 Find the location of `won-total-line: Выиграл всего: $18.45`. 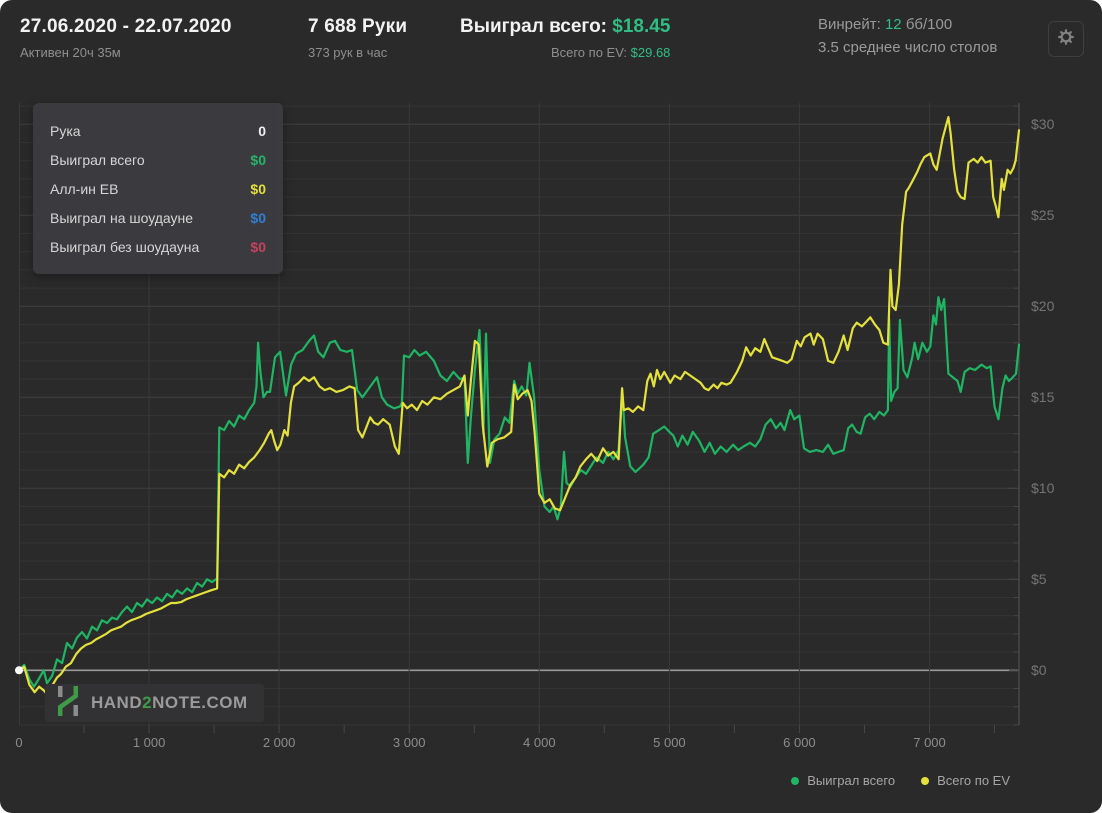

won-total-line: Выиграл всего: $18.45 is located at coordinates (565, 27).